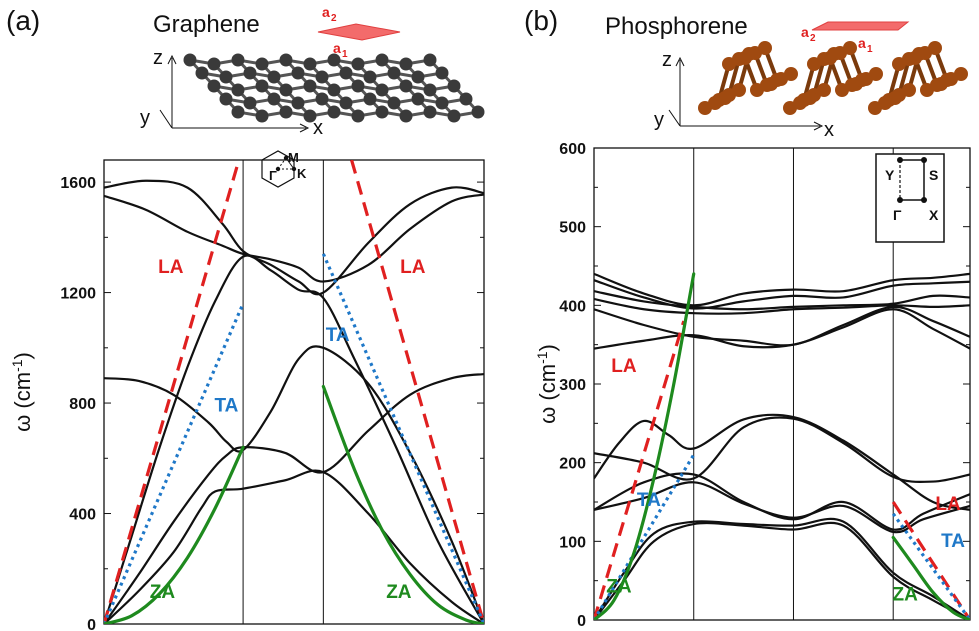 The image size is (979, 631). What do you see at coordinates (158, 58) in the screenshot?
I see `graphene-axis-z: z` at bounding box center [158, 58].